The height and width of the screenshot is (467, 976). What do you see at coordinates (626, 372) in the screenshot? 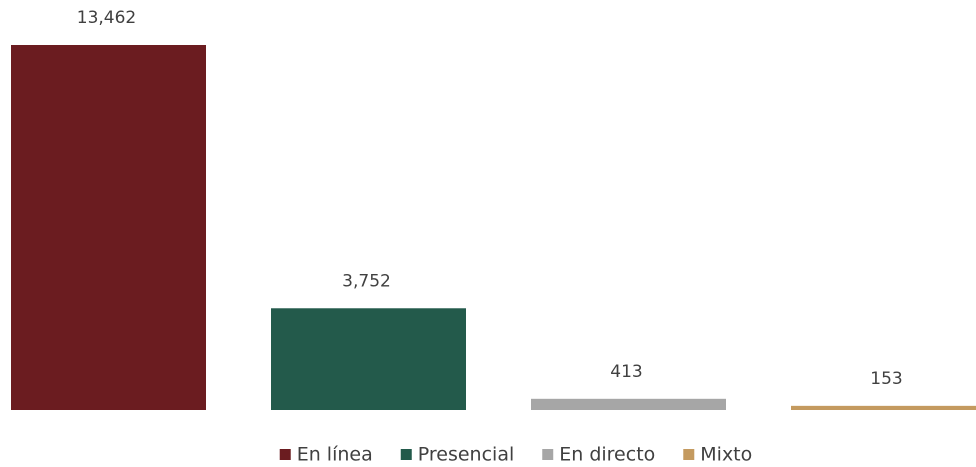
I see `data-label: 413` at bounding box center [626, 372].